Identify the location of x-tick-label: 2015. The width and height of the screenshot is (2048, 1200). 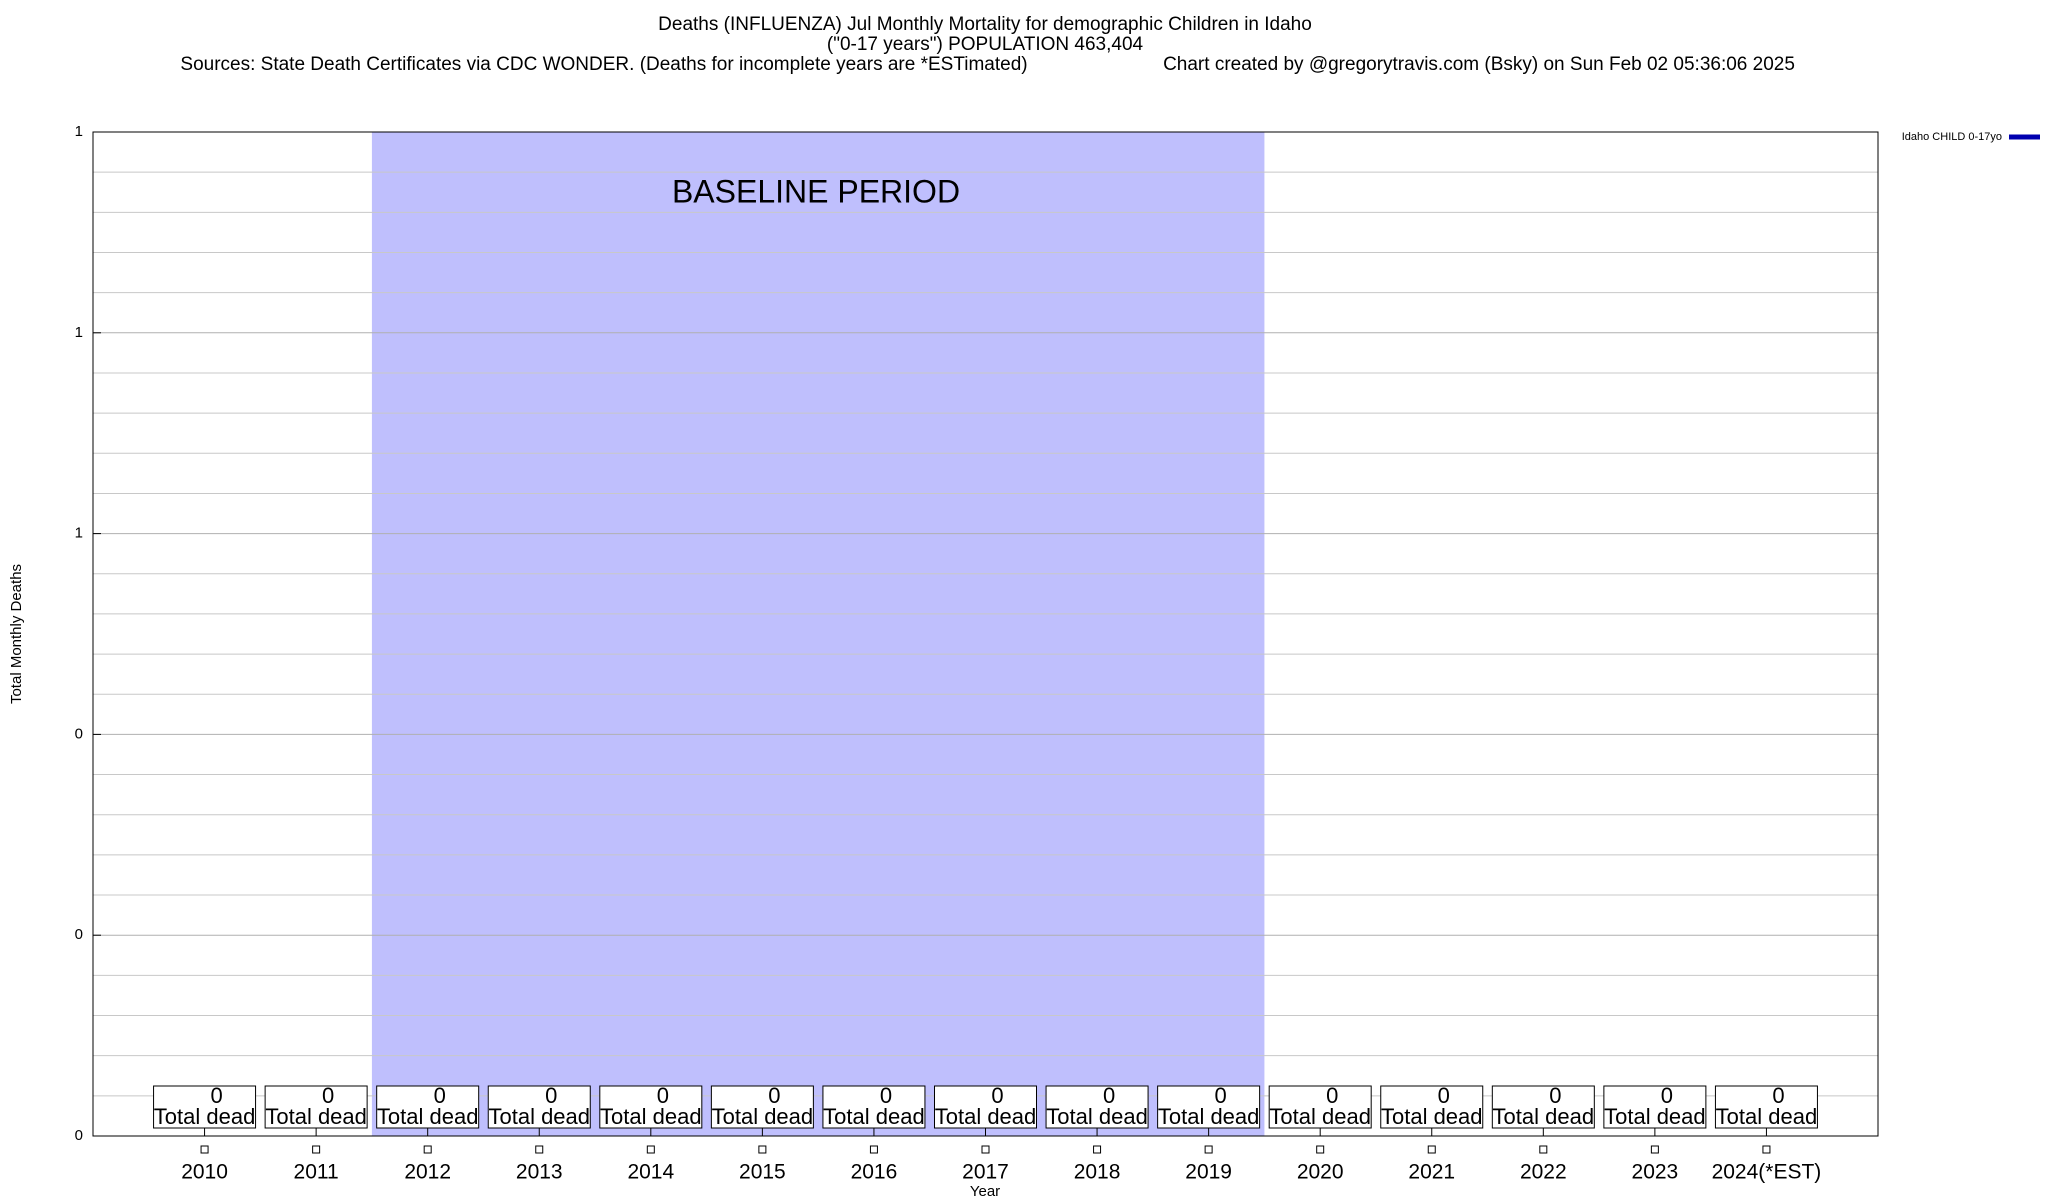
(762, 1172).